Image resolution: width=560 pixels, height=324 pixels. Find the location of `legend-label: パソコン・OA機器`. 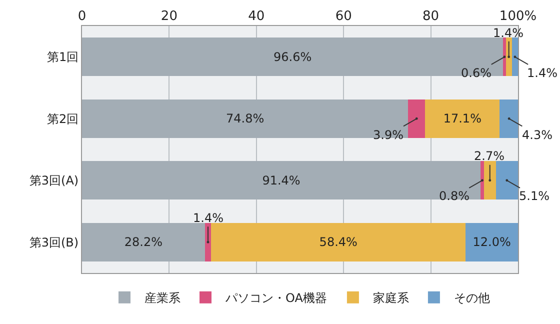

legend-label: パソコン・OA機器 is located at coordinates (275, 298).